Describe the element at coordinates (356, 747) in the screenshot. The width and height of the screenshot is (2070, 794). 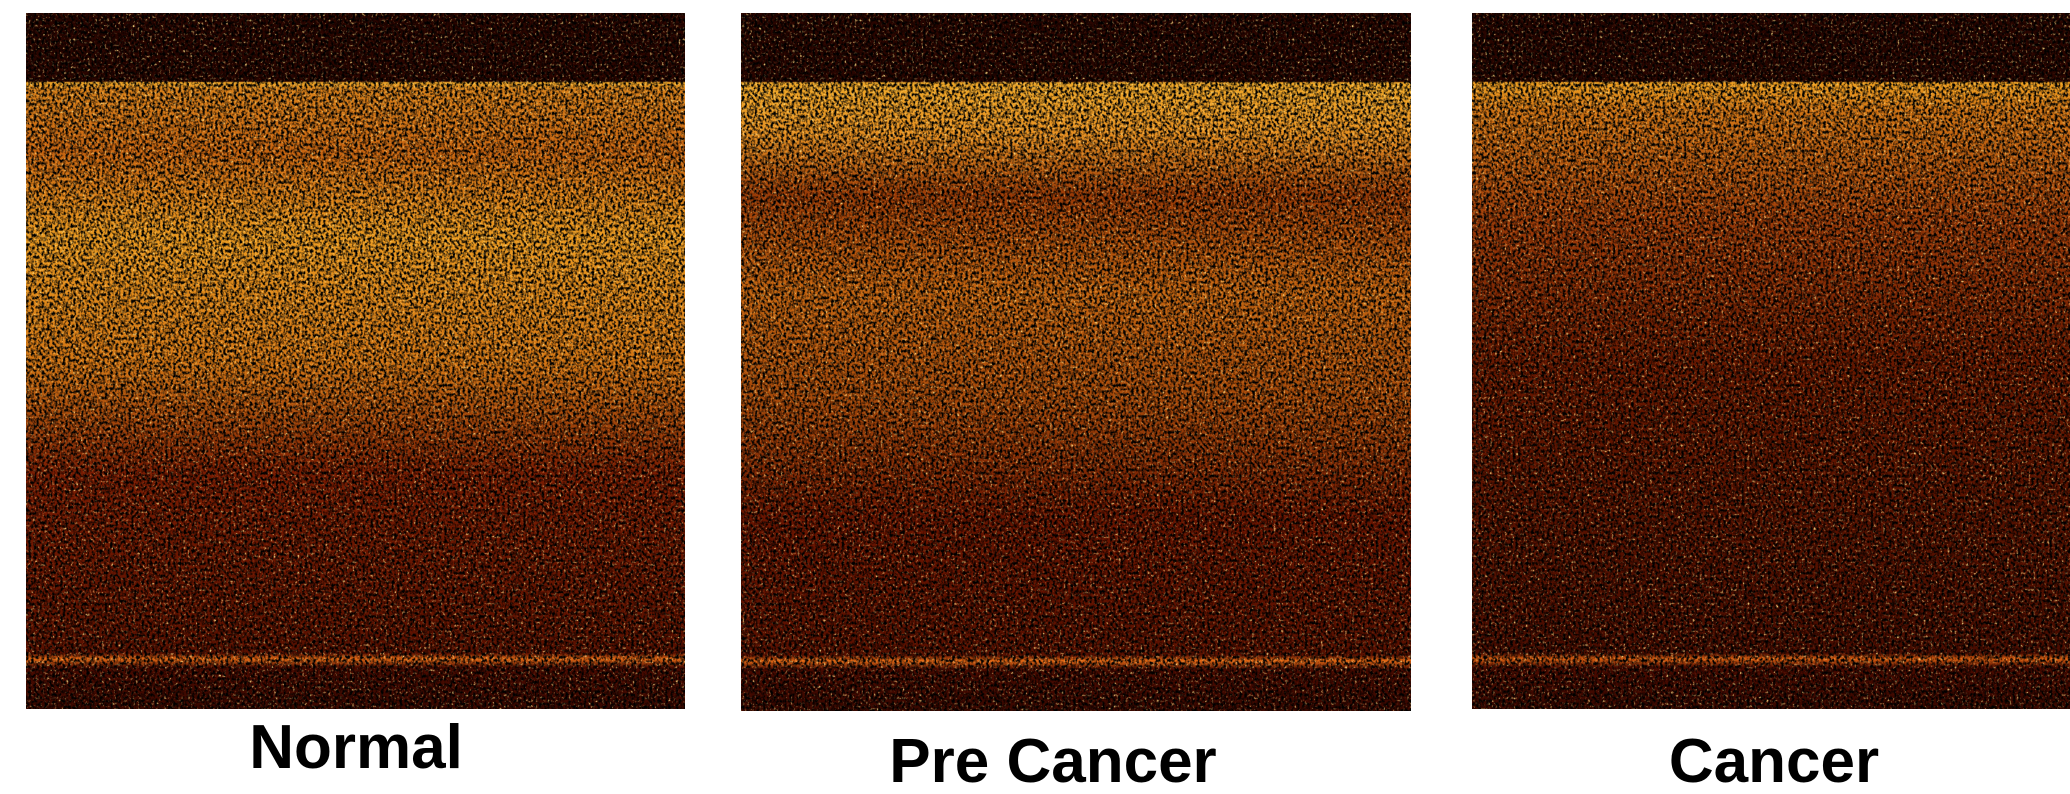
I see `panel-label: Normal` at that location.